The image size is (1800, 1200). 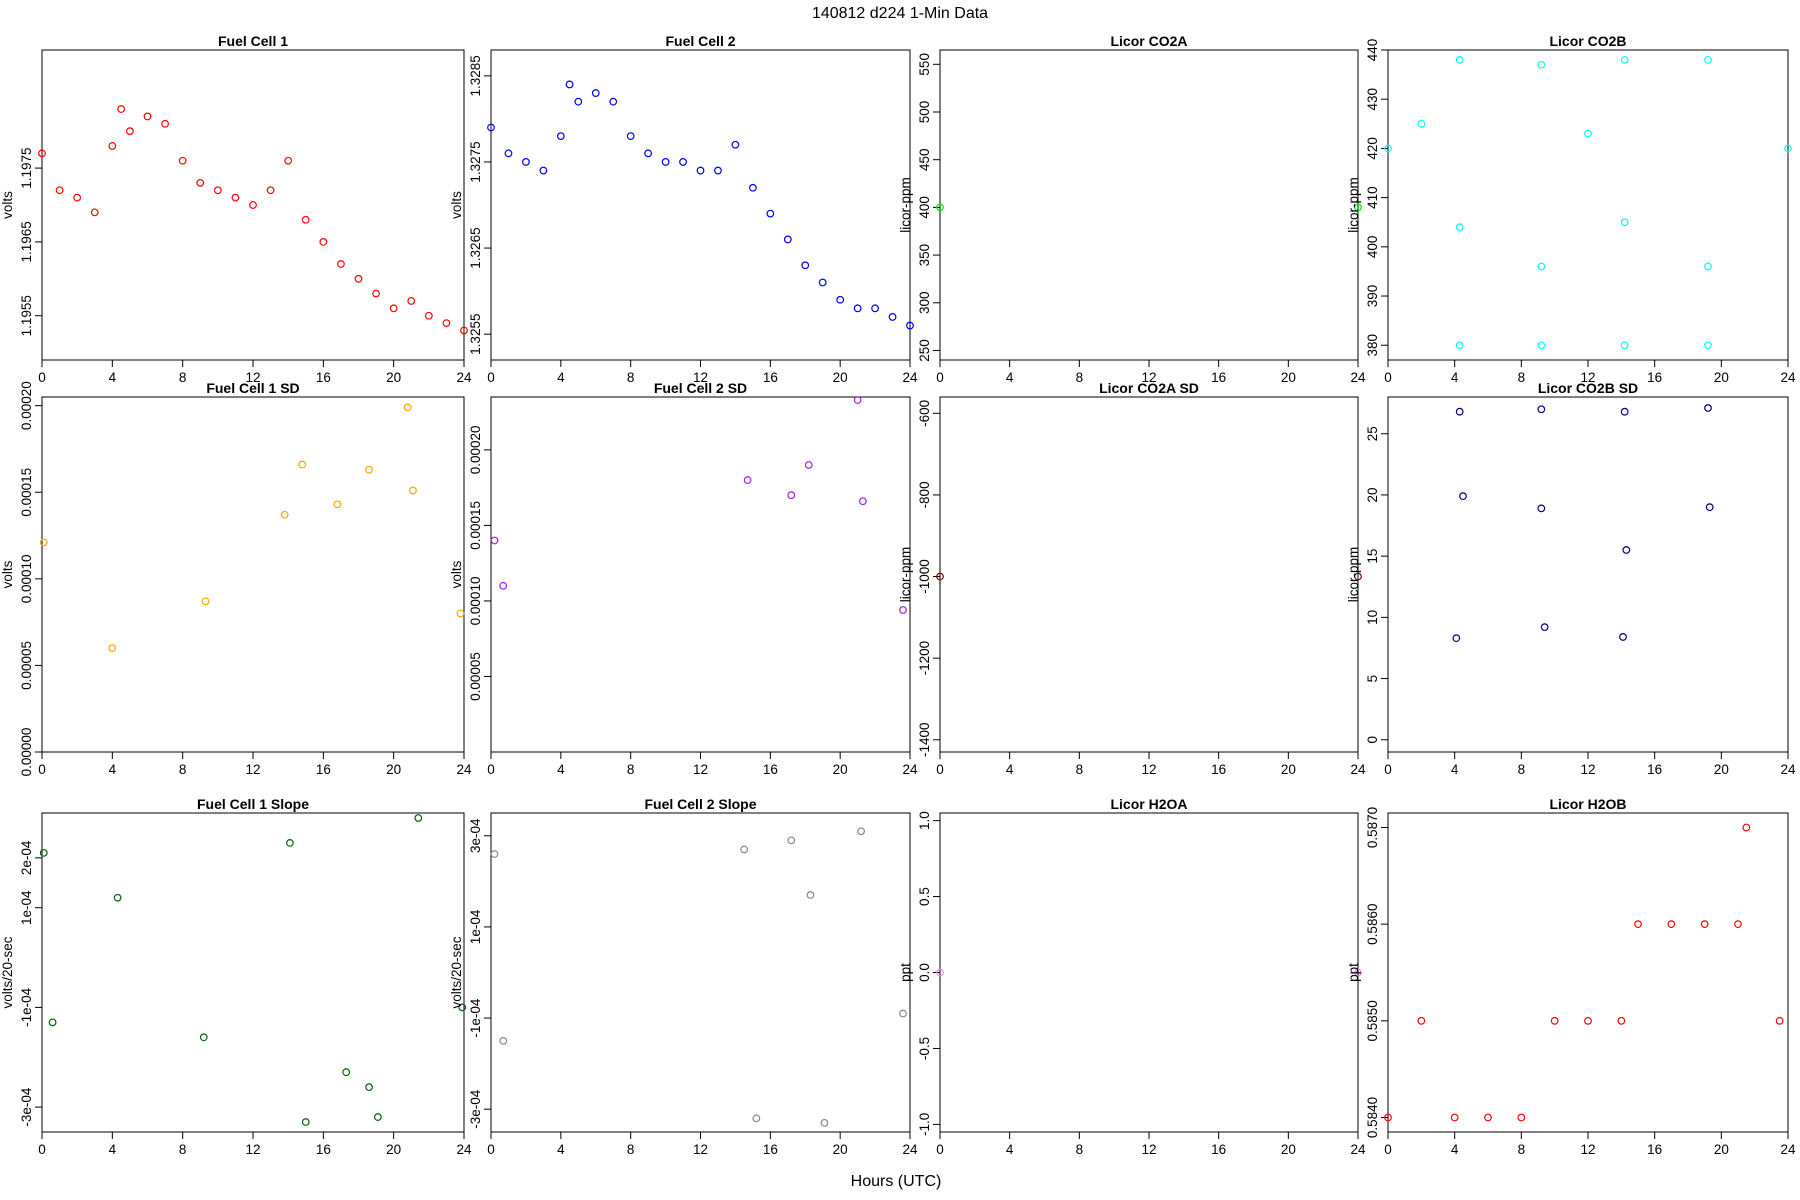 What do you see at coordinates (905, 972) in the screenshot?
I see `y-axis-label: ppt` at bounding box center [905, 972].